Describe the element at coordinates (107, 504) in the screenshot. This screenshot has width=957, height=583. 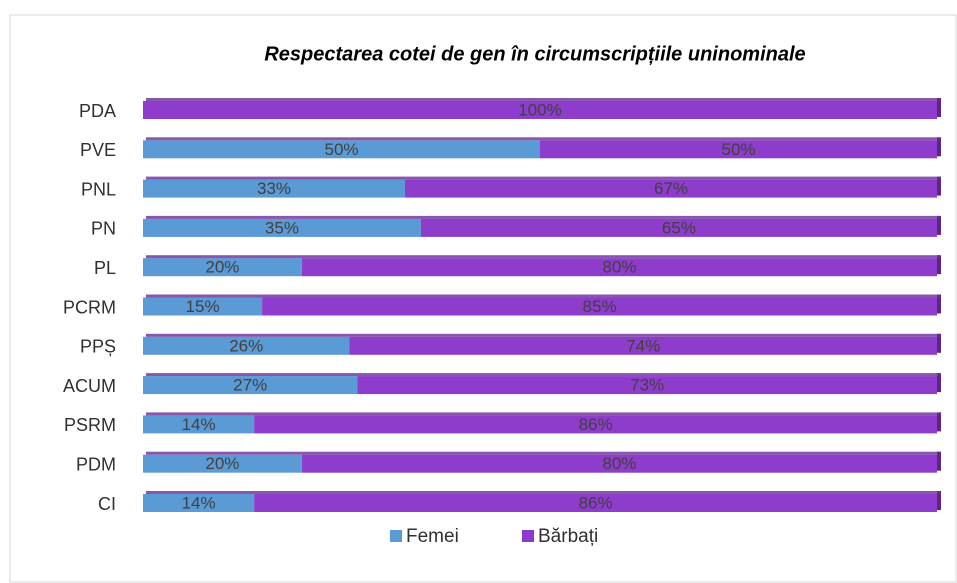
I see `y-tick-label: CI` at that location.